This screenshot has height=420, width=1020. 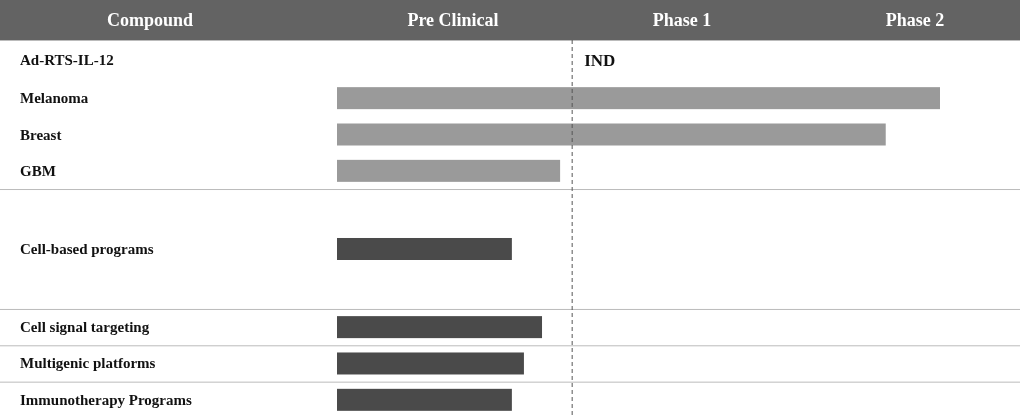 What do you see at coordinates (453, 20) in the screenshot?
I see `text: Pre Clinical` at bounding box center [453, 20].